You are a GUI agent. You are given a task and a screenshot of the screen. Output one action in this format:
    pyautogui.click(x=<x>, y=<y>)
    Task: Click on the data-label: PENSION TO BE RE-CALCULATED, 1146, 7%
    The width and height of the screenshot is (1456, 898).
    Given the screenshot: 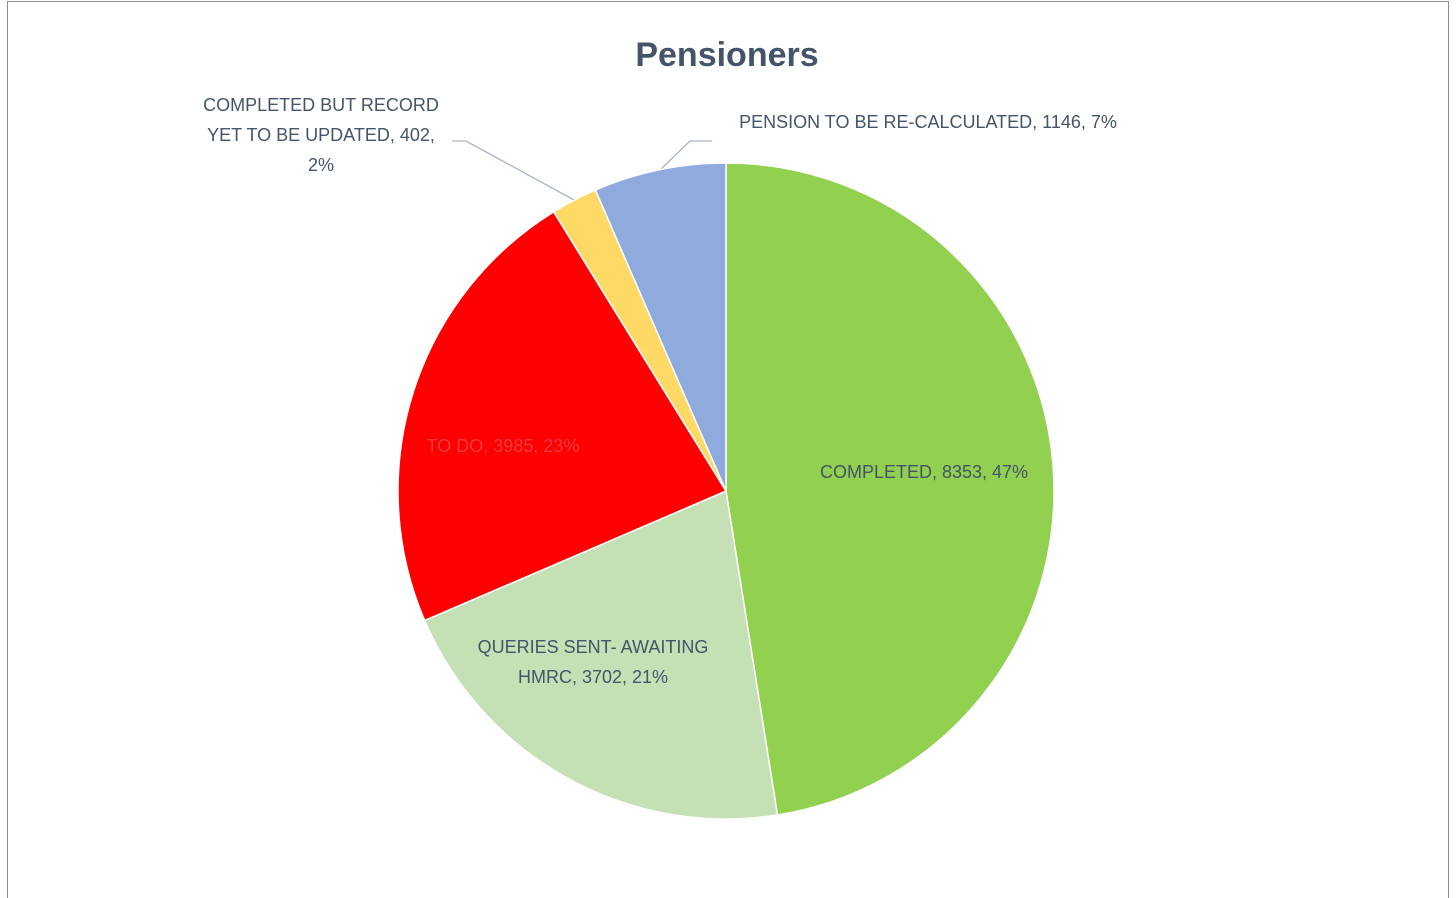 What is the action you would take?
    pyautogui.click(x=928, y=122)
    